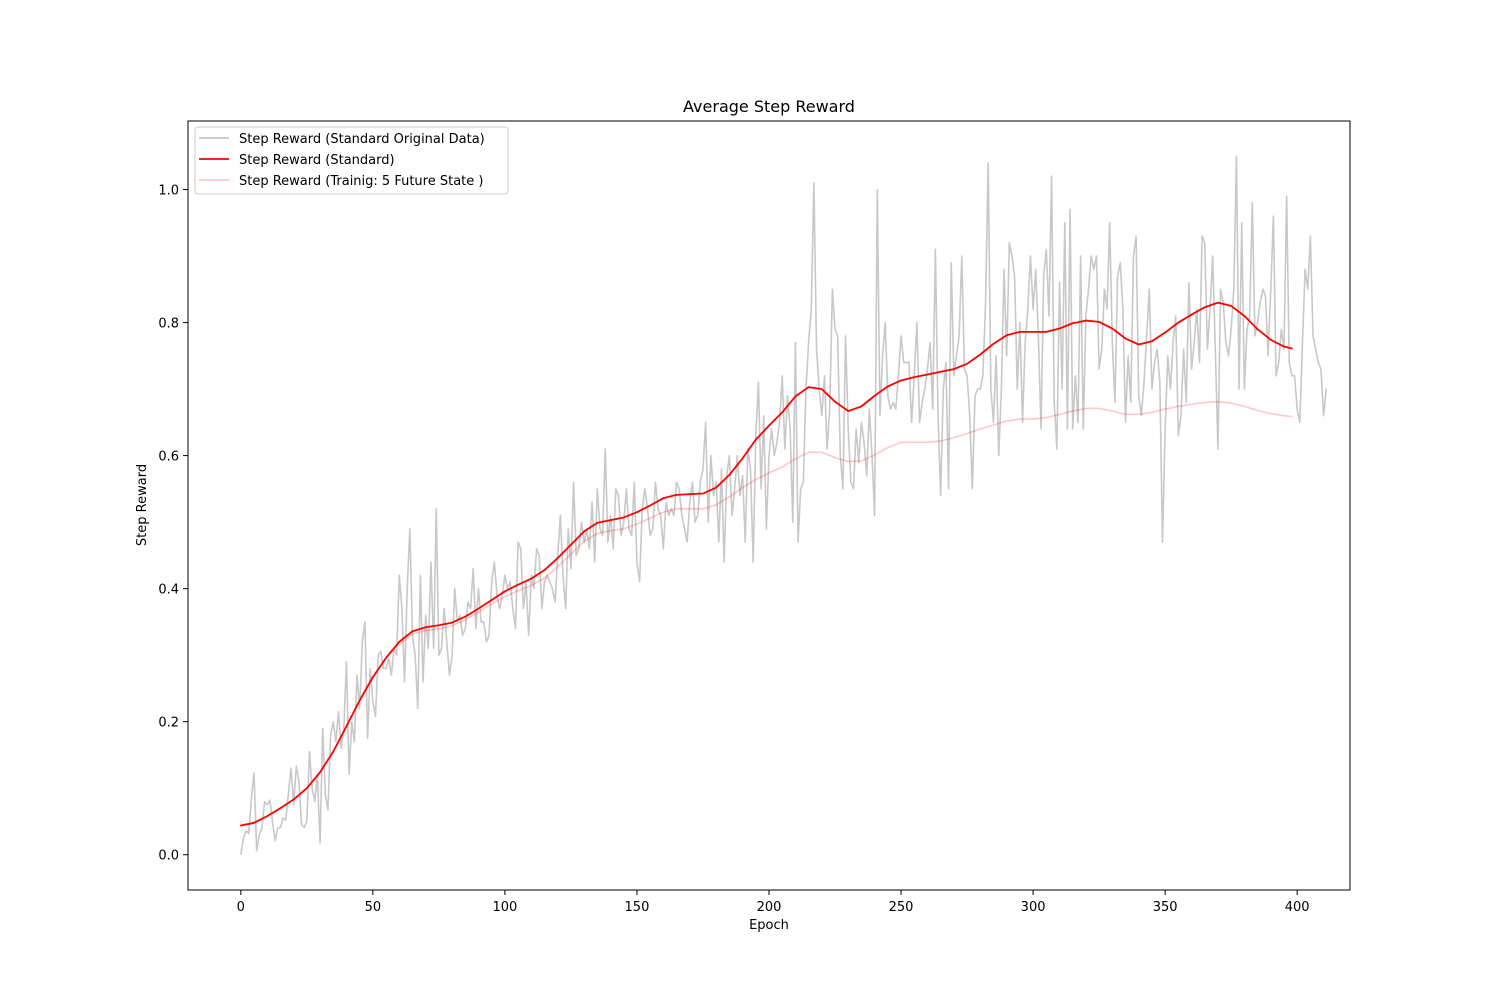 This screenshot has height=1000, width=1500. I want to click on series-line-future-state-line, so click(845, 523).